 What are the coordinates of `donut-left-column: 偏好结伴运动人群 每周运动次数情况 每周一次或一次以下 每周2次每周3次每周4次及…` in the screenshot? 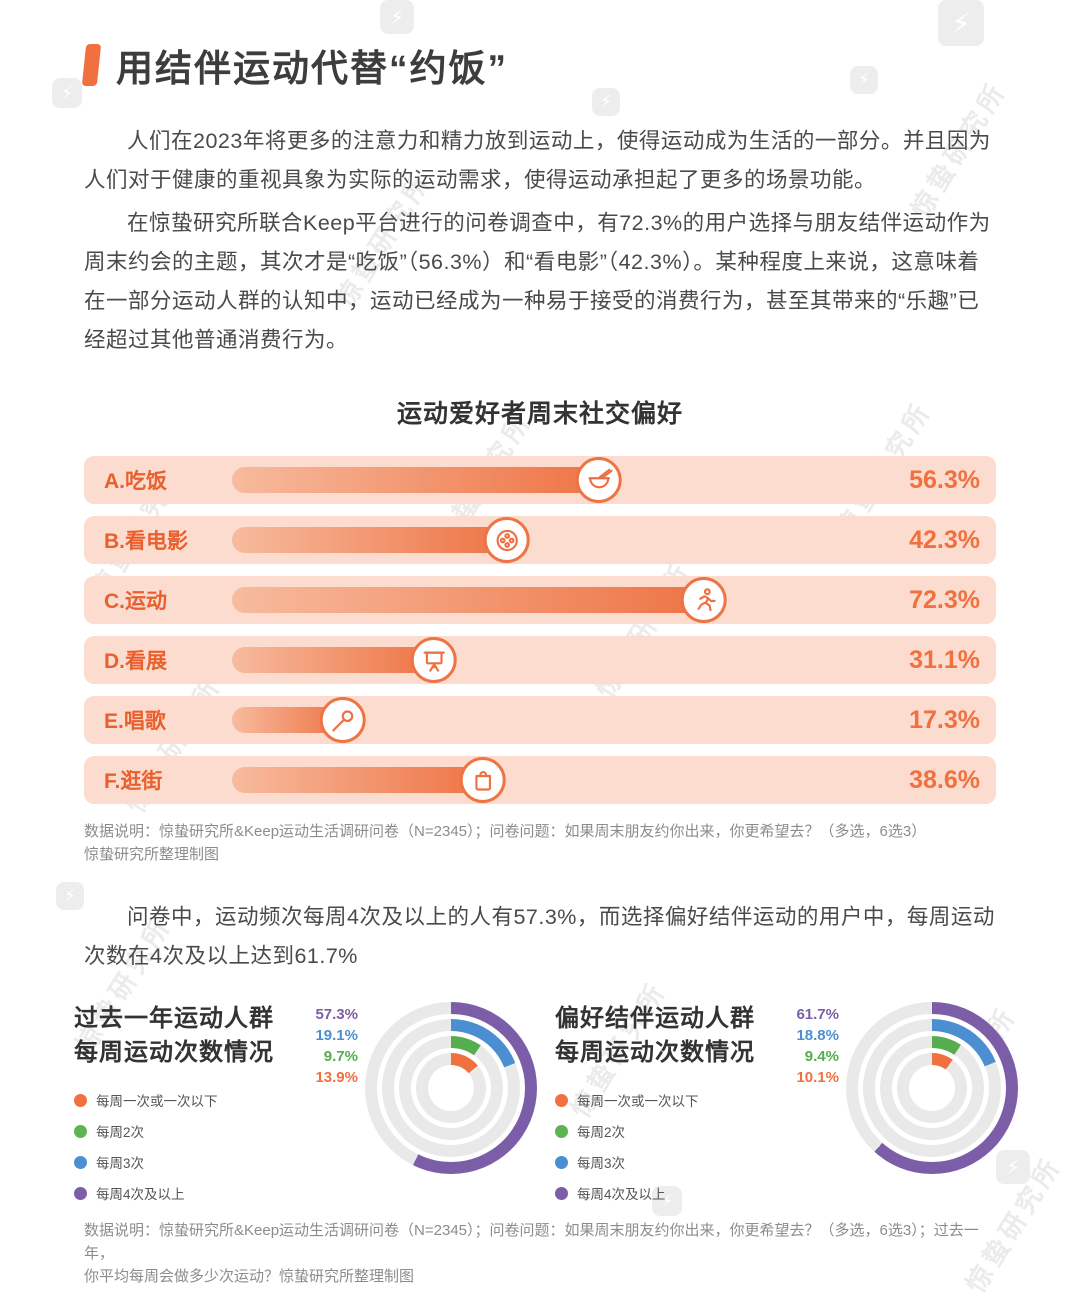 It's located at (669, 1102).